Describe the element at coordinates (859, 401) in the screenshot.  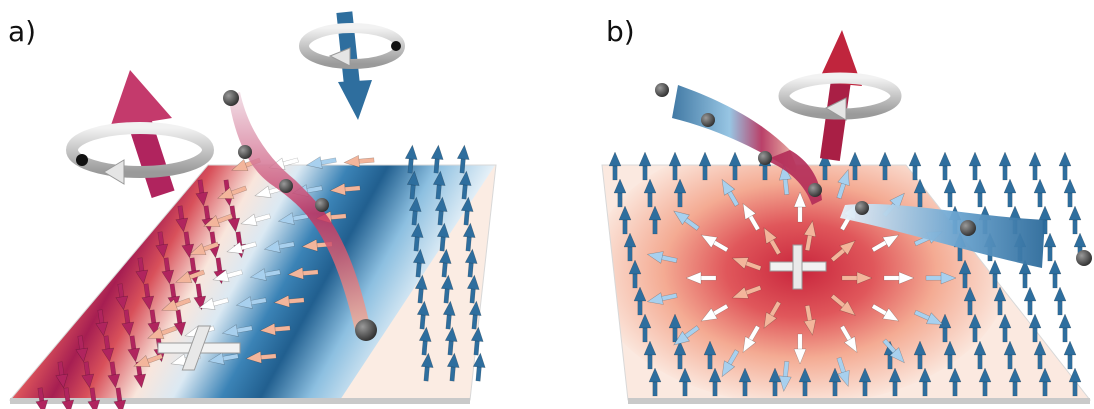
I see `plane-edge` at that location.